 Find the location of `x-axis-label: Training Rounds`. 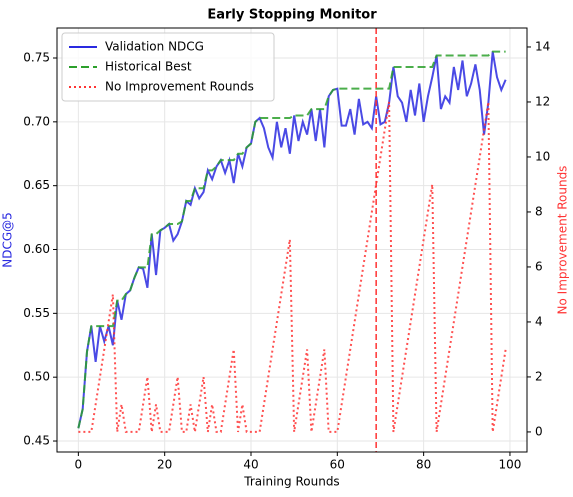

x-axis-label: Training Rounds is located at coordinates (291, 482).